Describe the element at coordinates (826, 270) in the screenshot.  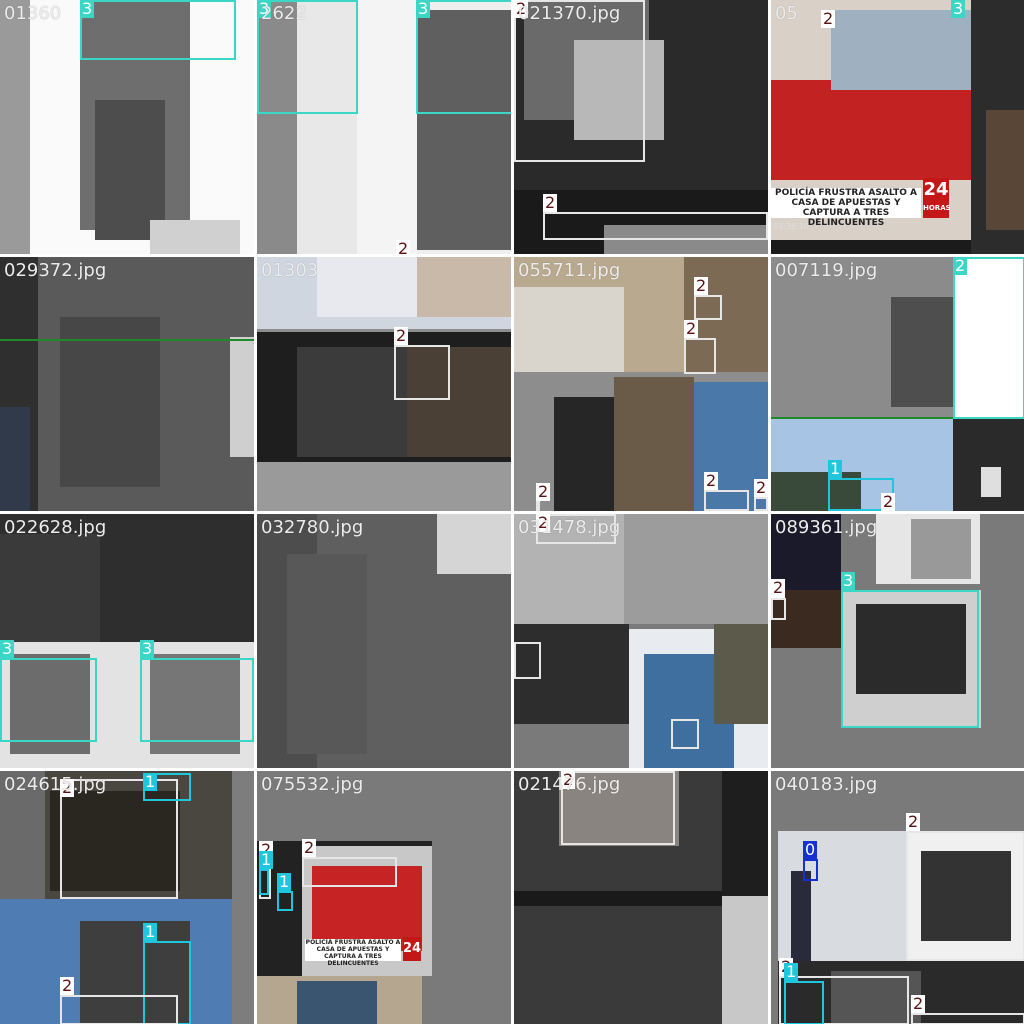
I see `tile-filename: 007119.jpg` at that location.